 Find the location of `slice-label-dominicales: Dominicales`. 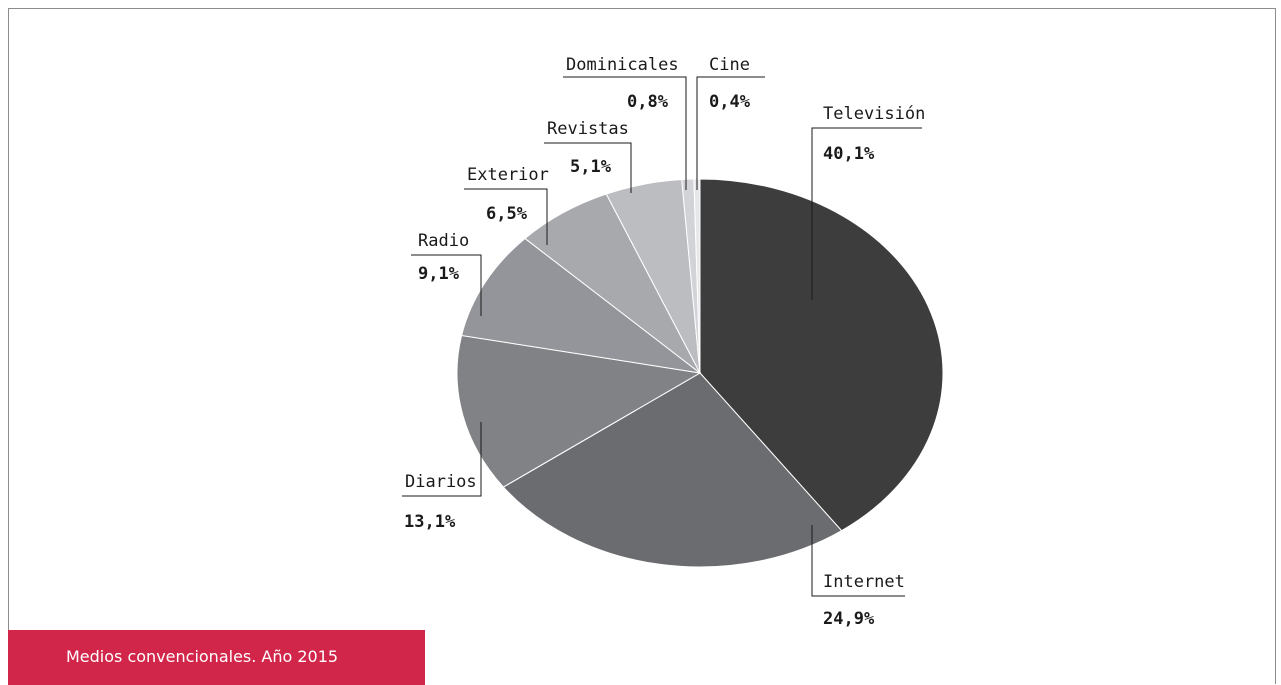

slice-label-dominicales: Dominicales is located at coordinates (622, 65).